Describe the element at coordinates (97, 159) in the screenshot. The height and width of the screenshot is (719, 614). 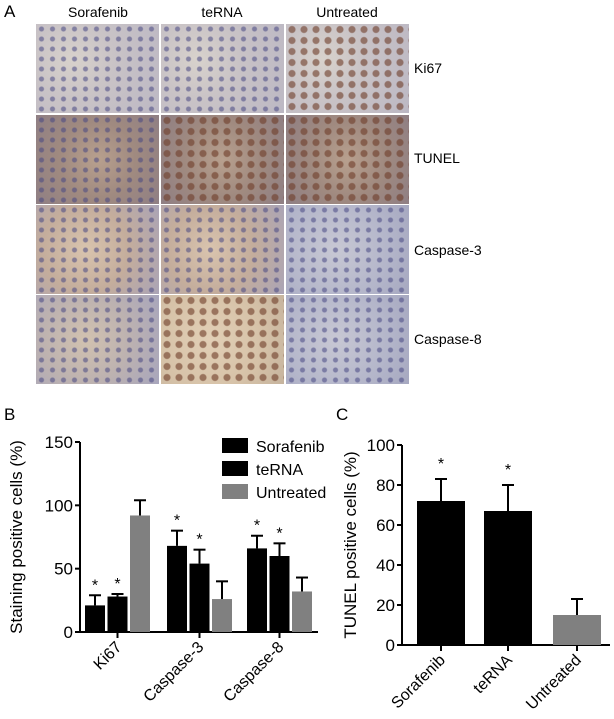
I see `micrograph-tunel-sorafenib` at that location.